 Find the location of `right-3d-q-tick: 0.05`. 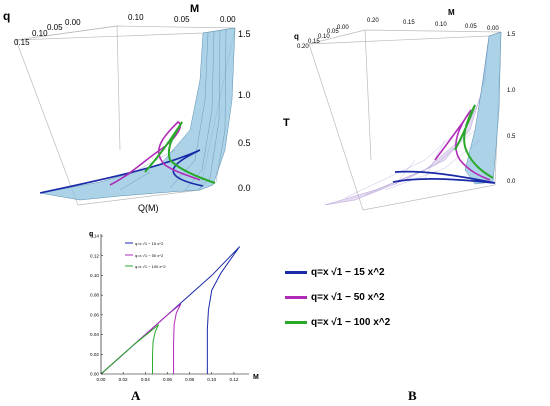

right-3d-q-tick: 0.05 is located at coordinates (333, 32).